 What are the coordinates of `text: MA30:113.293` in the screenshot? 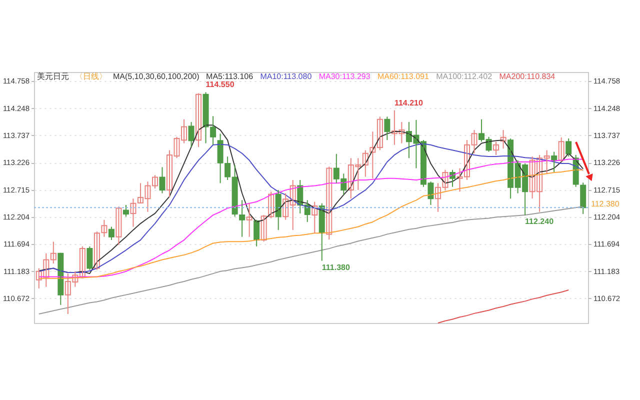 It's located at (344, 76).